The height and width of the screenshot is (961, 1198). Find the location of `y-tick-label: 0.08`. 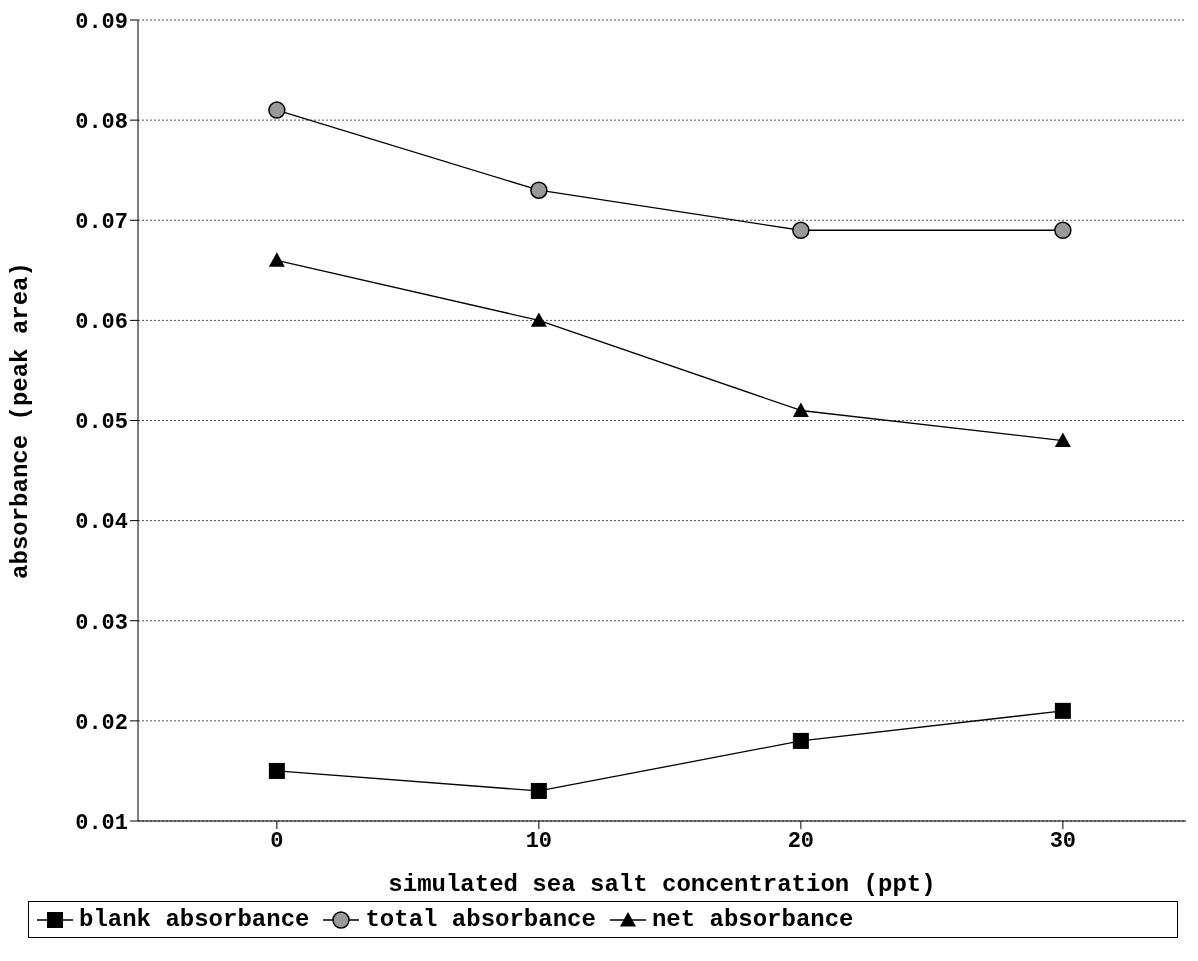

y-tick-label: 0.08 is located at coordinates (101, 122).